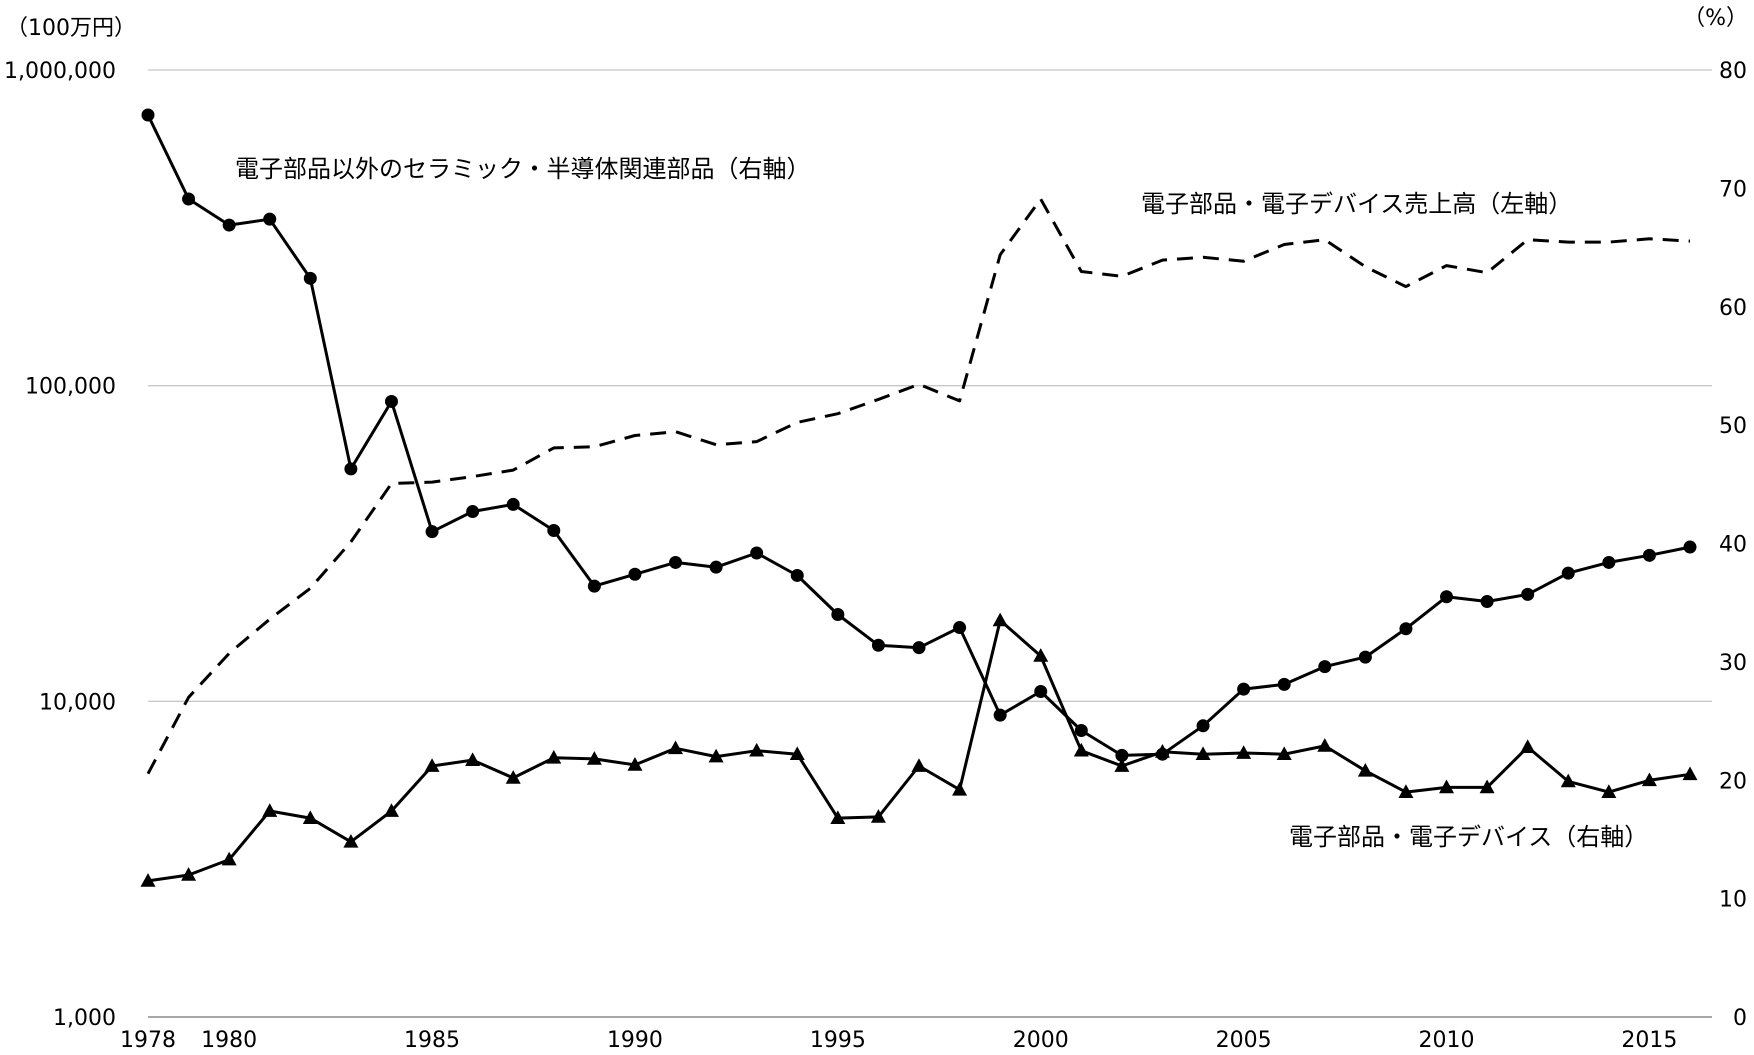 The image size is (1754, 1055). I want to click on right-axis-tick-label: 30, so click(1733, 663).